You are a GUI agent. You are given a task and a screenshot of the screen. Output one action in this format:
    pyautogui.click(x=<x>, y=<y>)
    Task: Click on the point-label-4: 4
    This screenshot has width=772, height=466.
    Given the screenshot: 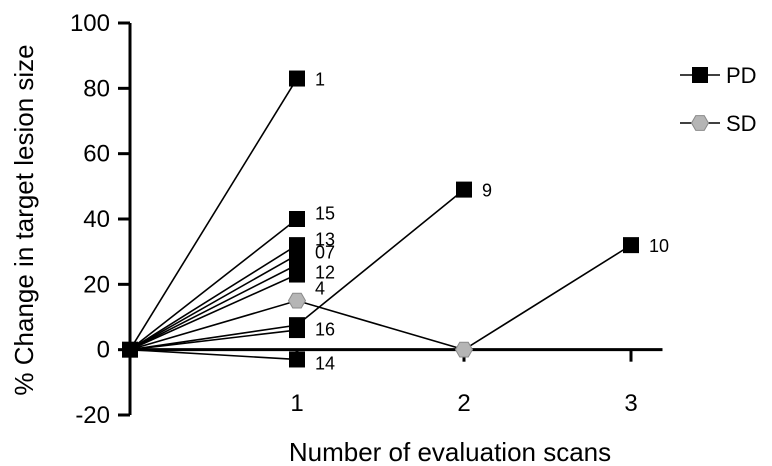 What is the action you would take?
    pyautogui.click(x=320, y=289)
    